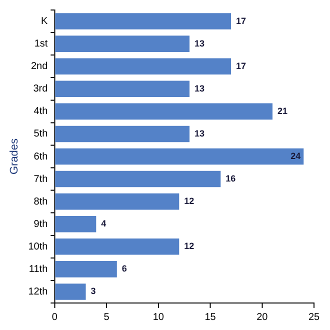 The height and width of the screenshot is (330, 330). What do you see at coordinates (93, 291) in the screenshot?
I see `data-label: 3` at bounding box center [93, 291].